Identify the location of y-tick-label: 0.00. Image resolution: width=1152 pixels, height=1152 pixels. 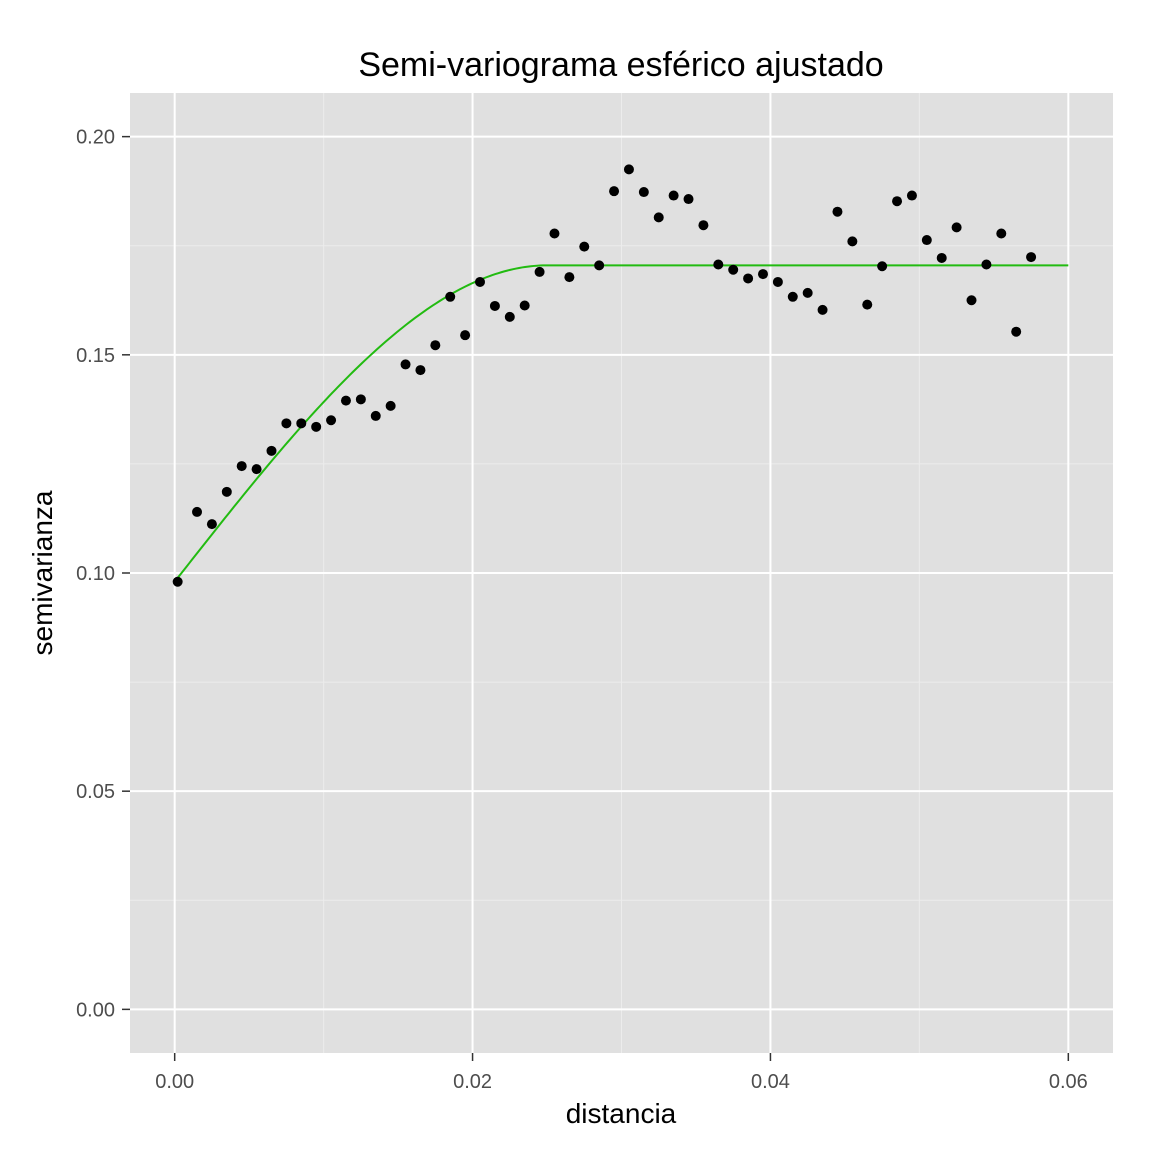
(95, 1010).